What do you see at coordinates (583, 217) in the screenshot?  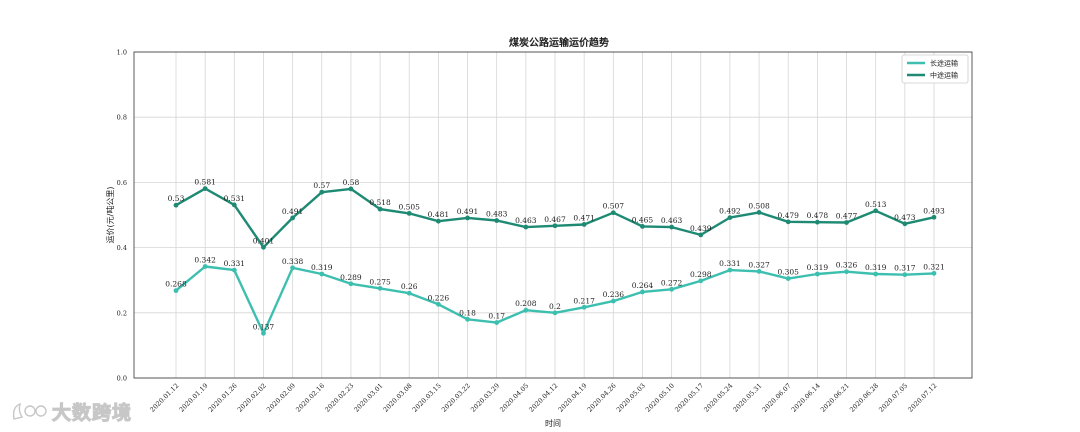 I see `data-label: 0.471` at bounding box center [583, 217].